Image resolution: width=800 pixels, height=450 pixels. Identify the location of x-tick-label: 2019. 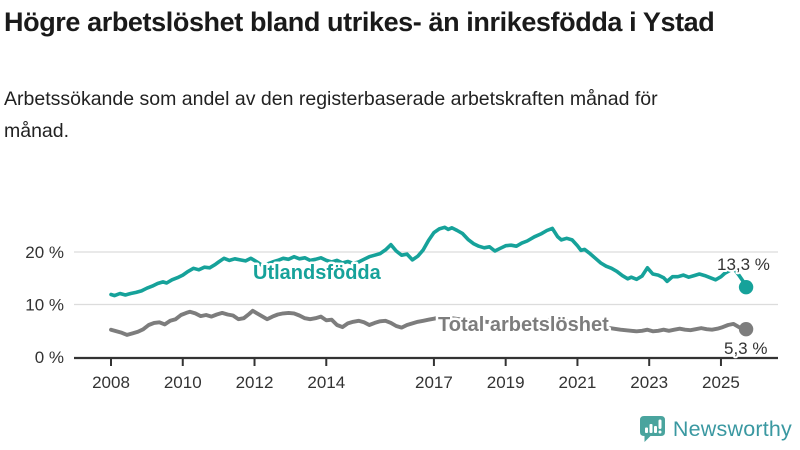
(506, 382).